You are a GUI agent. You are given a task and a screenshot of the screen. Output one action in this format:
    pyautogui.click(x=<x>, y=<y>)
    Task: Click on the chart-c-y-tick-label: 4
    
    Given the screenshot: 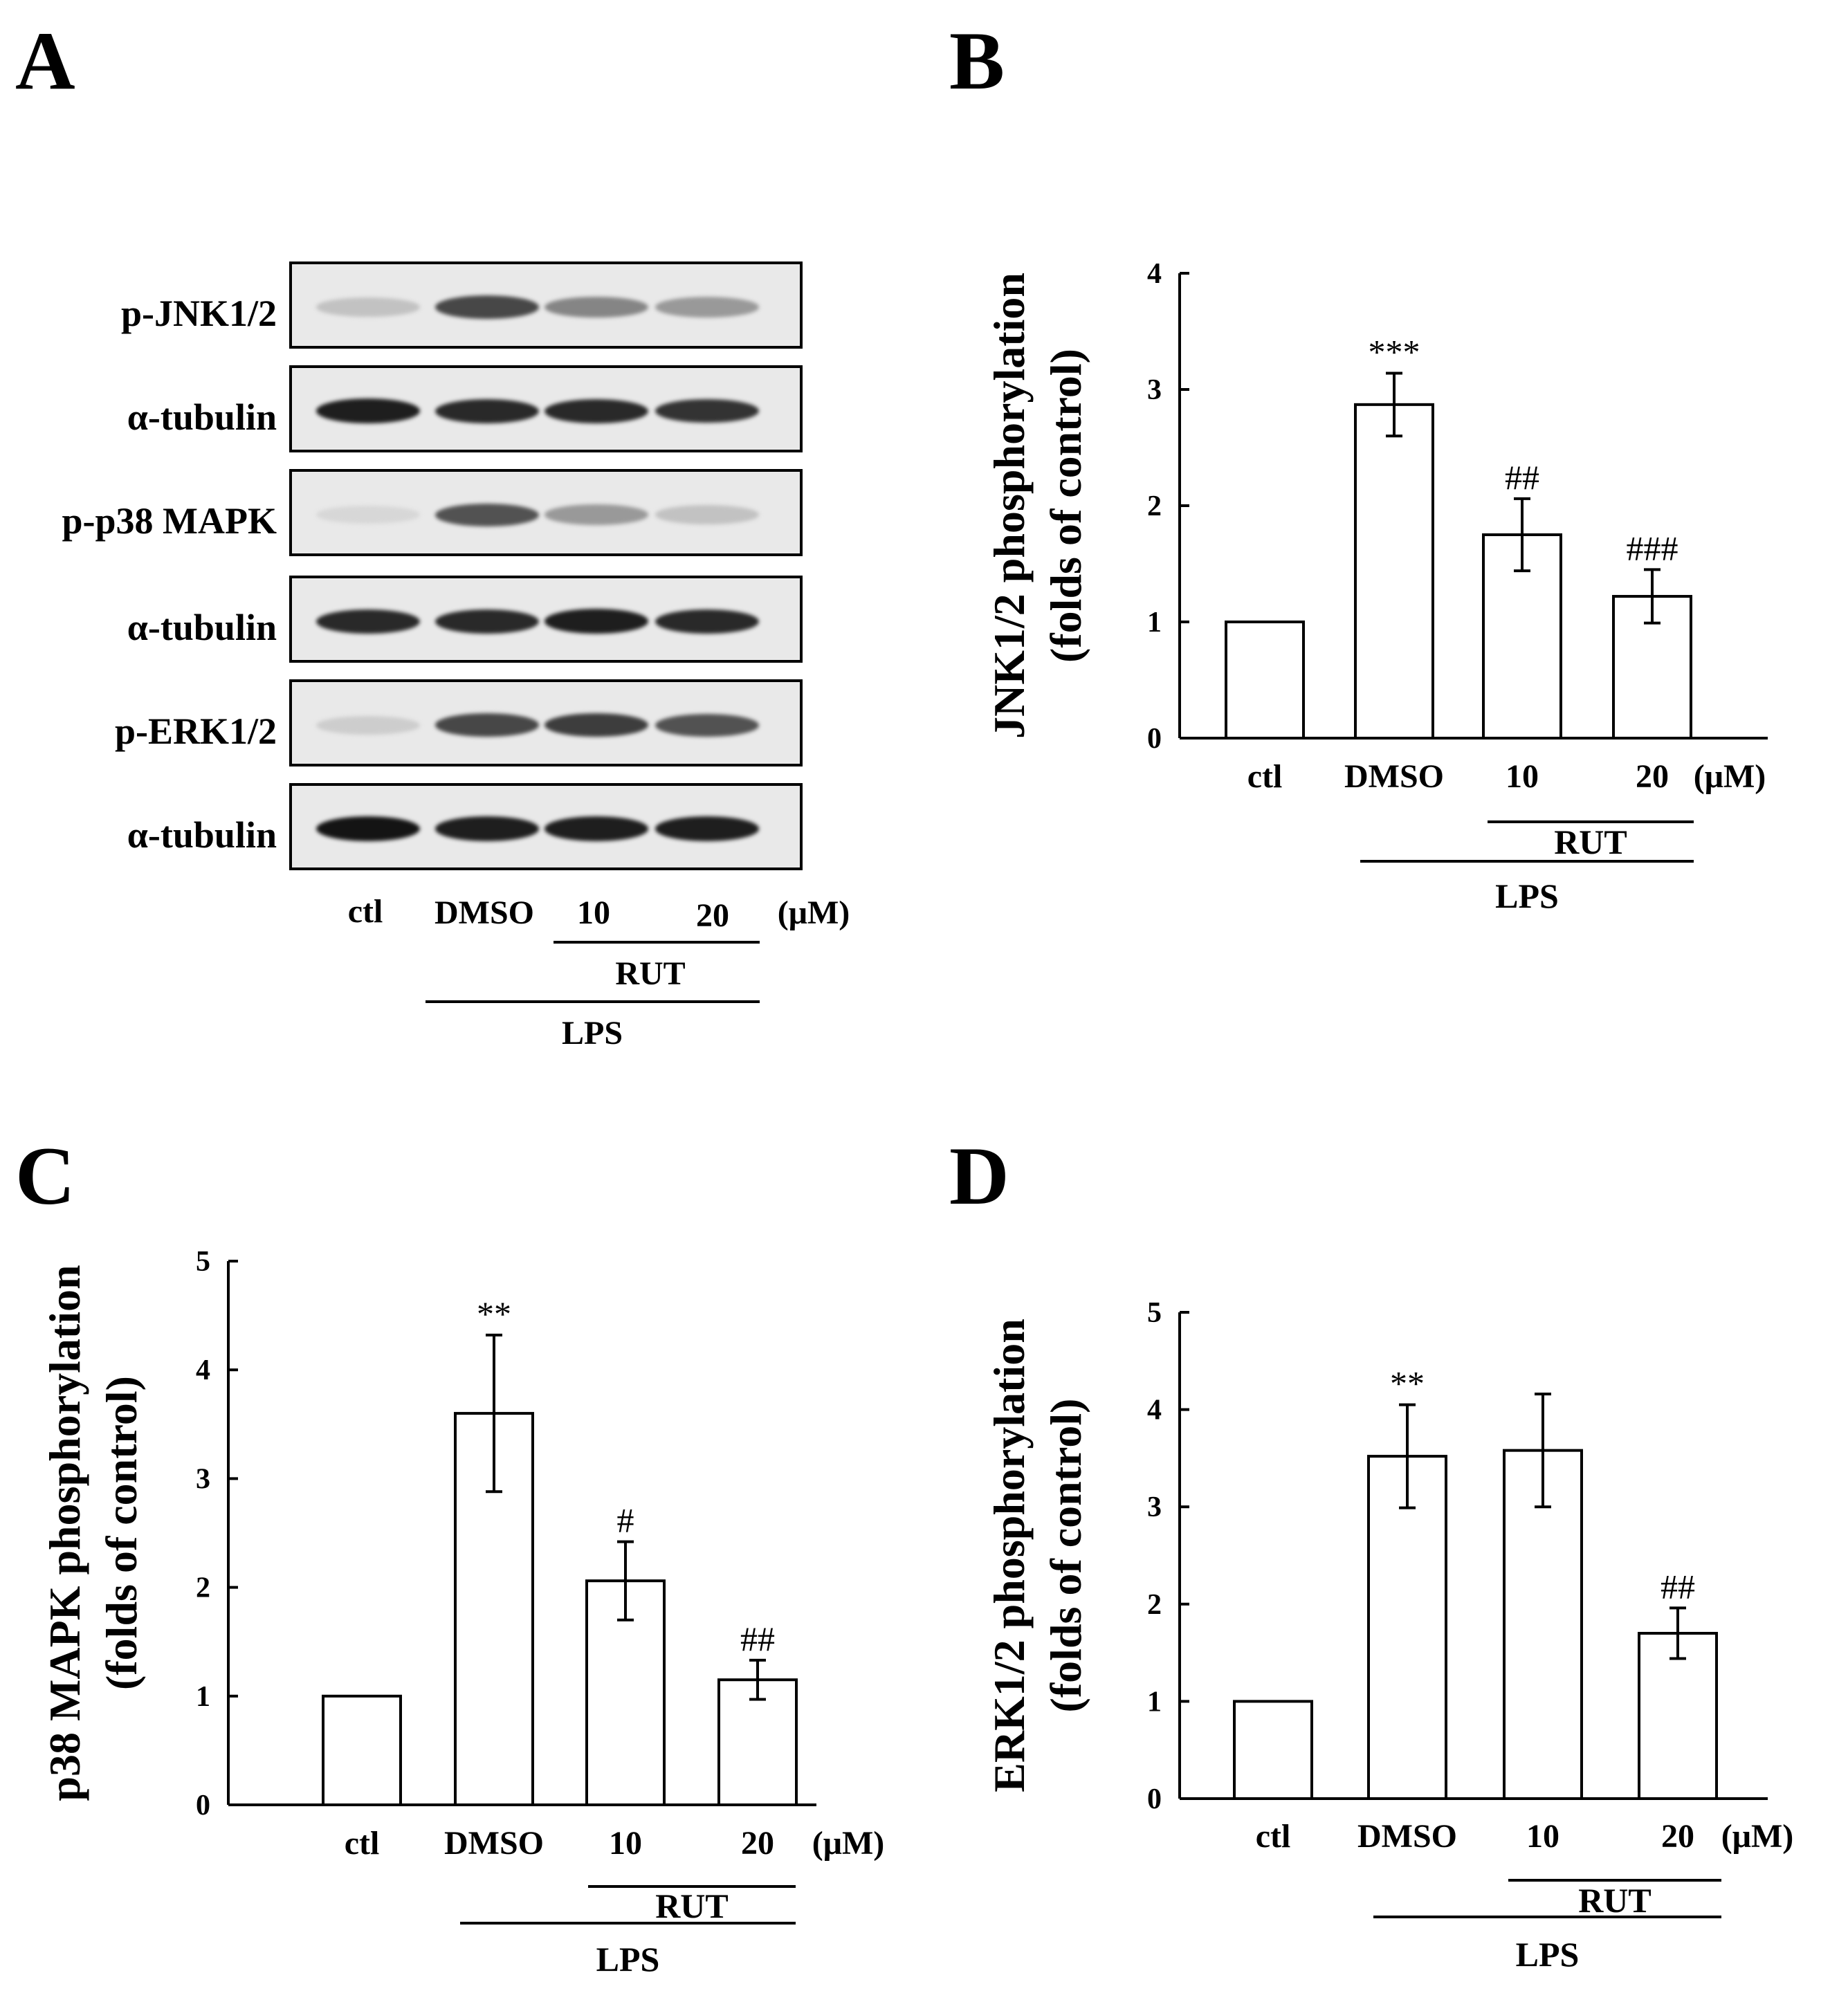 What is the action you would take?
    pyautogui.click(x=203, y=1370)
    